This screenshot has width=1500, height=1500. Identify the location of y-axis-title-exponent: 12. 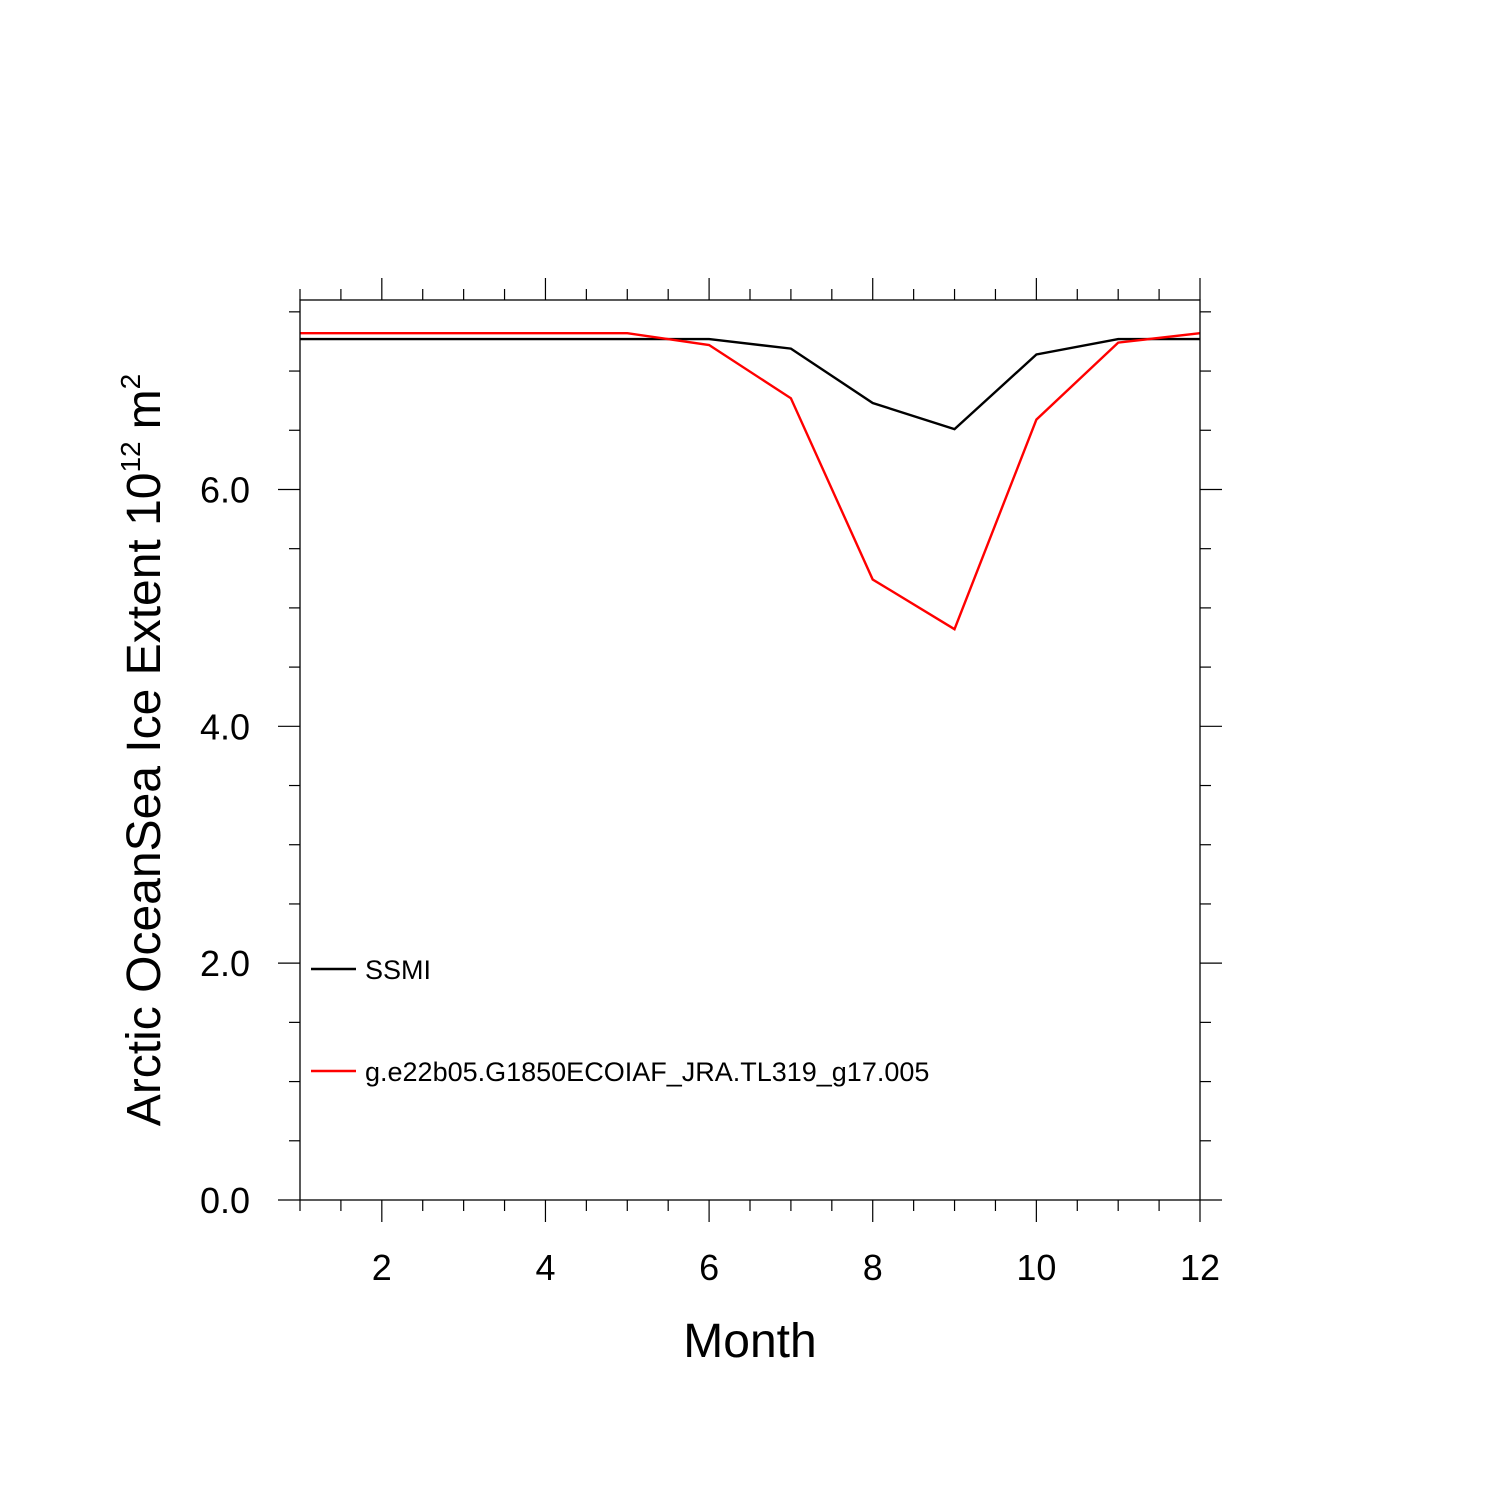
(130, 456).